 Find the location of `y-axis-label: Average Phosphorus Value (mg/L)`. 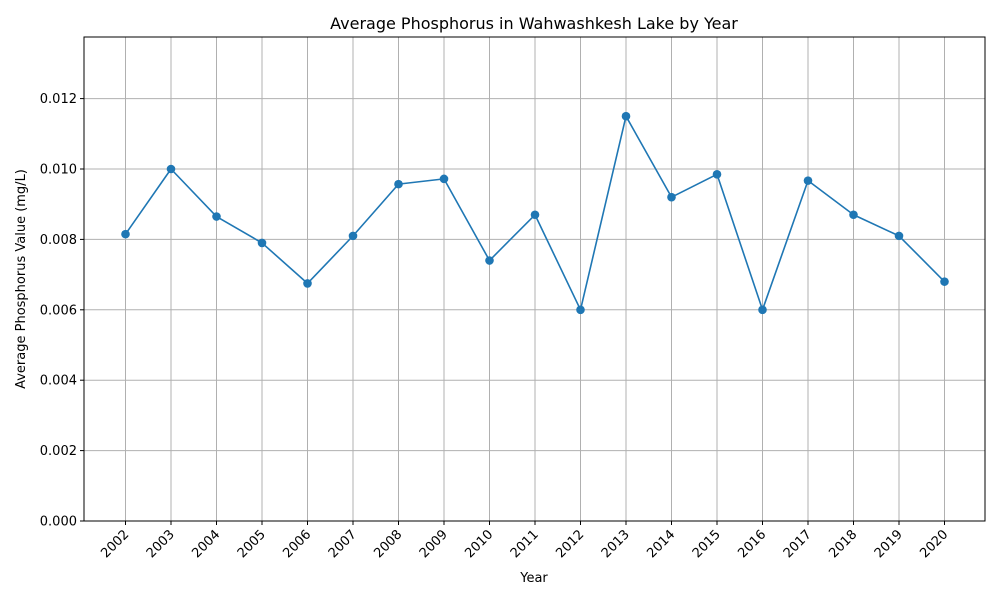

y-axis-label: Average Phosphorus Value (mg/L) is located at coordinates (21, 279).